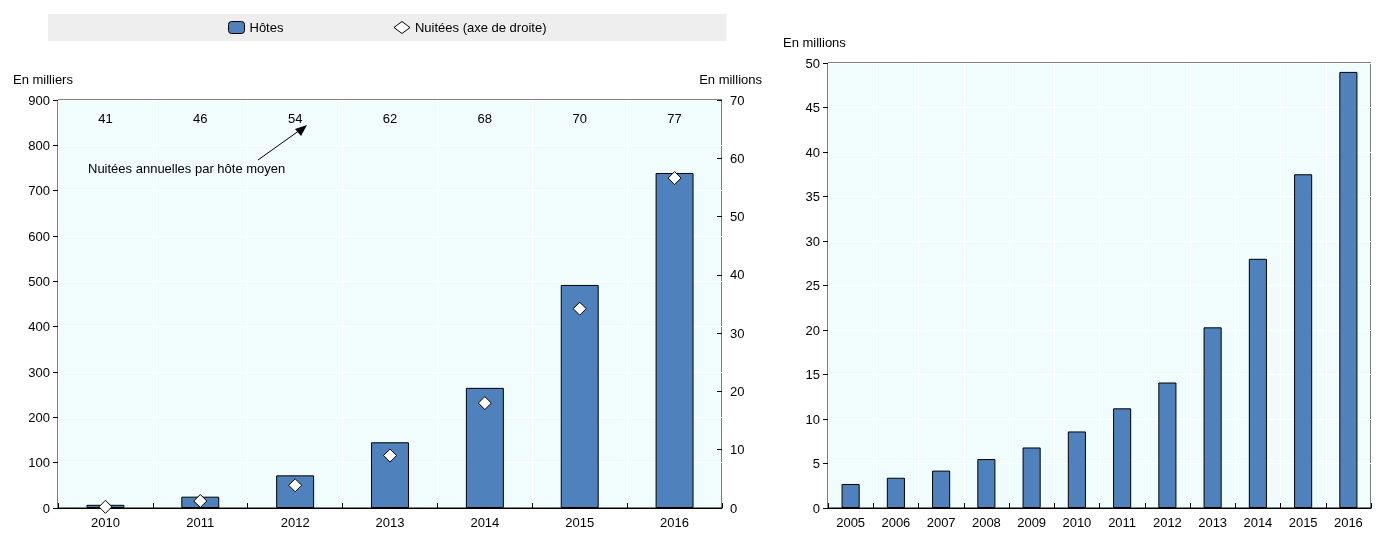 This screenshot has width=1399, height=542. Describe the element at coordinates (731, 79) in the screenshot. I see `y2-axis-title: En millions` at that location.